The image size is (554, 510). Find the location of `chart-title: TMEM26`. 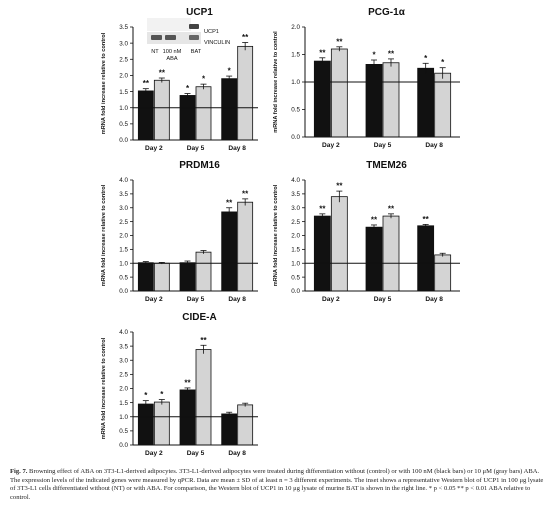

chart-title: TMEM26 is located at coordinates (386, 165).